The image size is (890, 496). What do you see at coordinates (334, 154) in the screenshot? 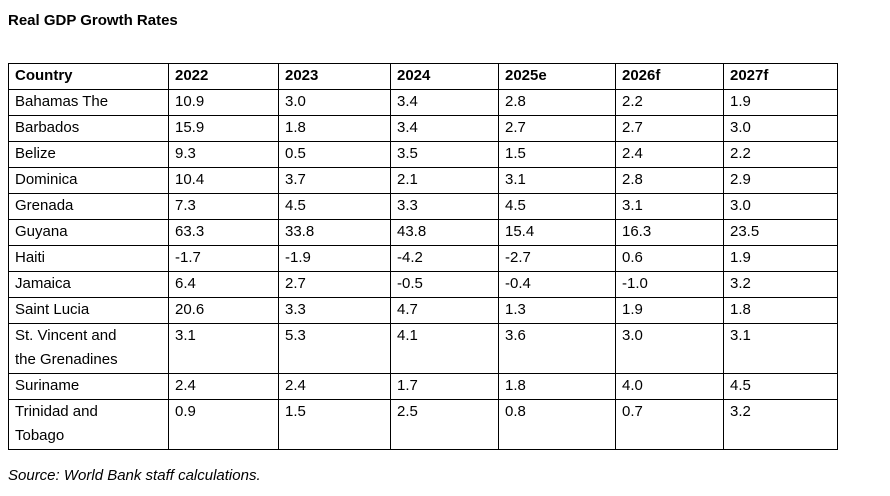
I see `value-cell: 0.5` at bounding box center [334, 154].